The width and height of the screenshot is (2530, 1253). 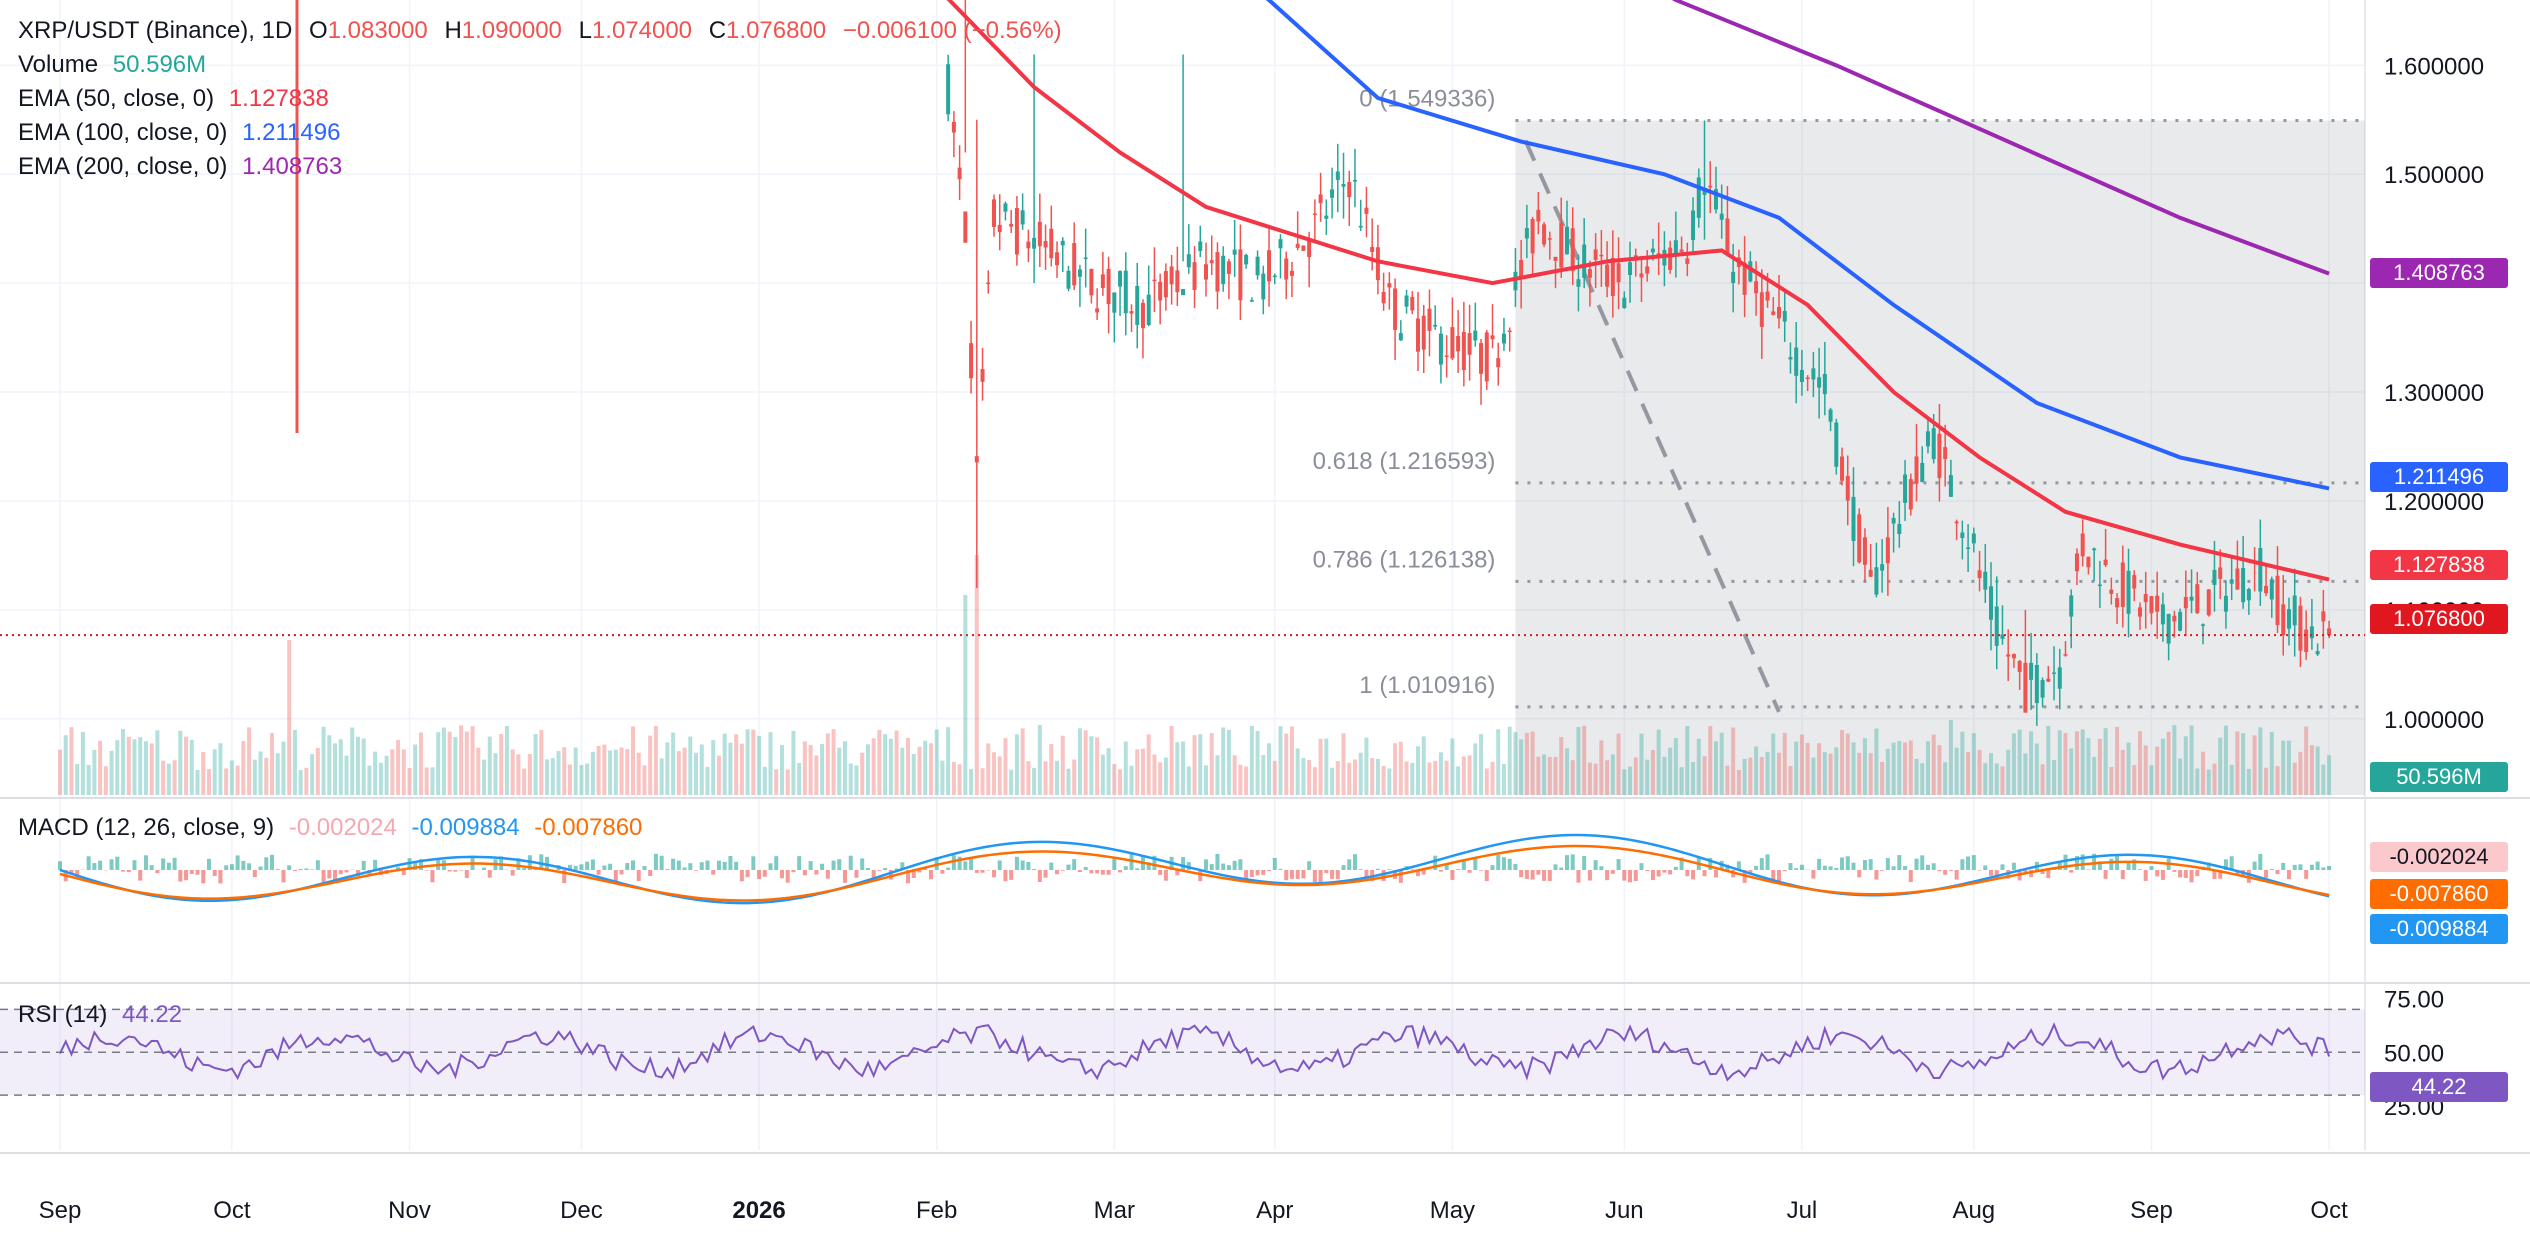 What do you see at coordinates (642, 30) in the screenshot?
I see `low-value: 1.074000` at bounding box center [642, 30].